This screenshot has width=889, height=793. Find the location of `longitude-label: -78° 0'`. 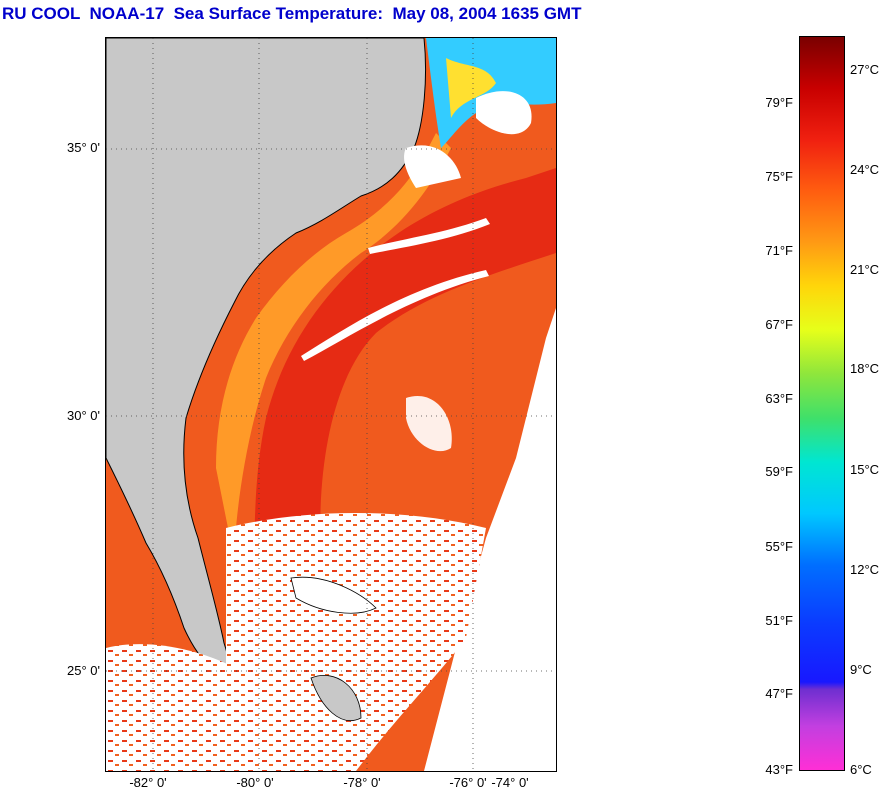

longitude-label: -78° 0' is located at coordinates (362, 782).